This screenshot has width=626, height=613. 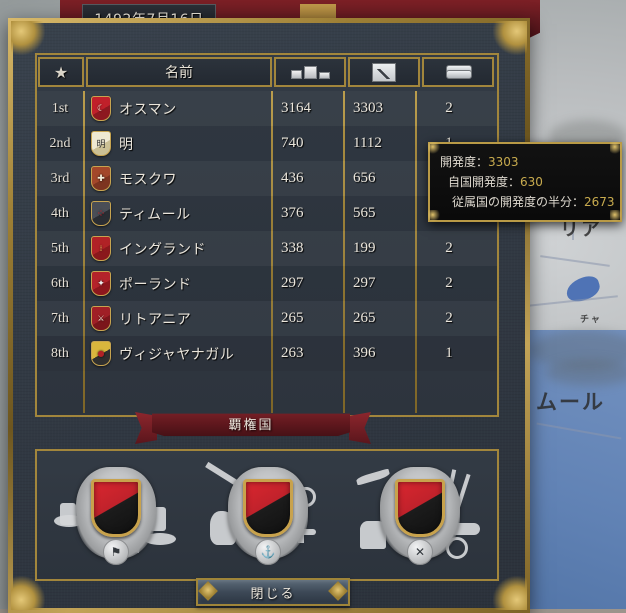 I want to click on country-flag-icon: ⚔, so click(x=101, y=318).